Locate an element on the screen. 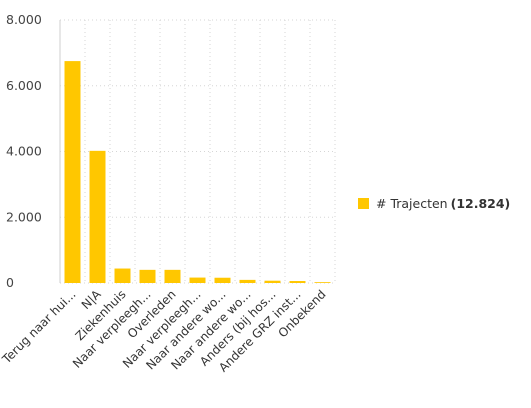 Image resolution: width=531 pixels, height=408 pixels. legend: # Trajecten (12.824) is located at coordinates (434, 203).